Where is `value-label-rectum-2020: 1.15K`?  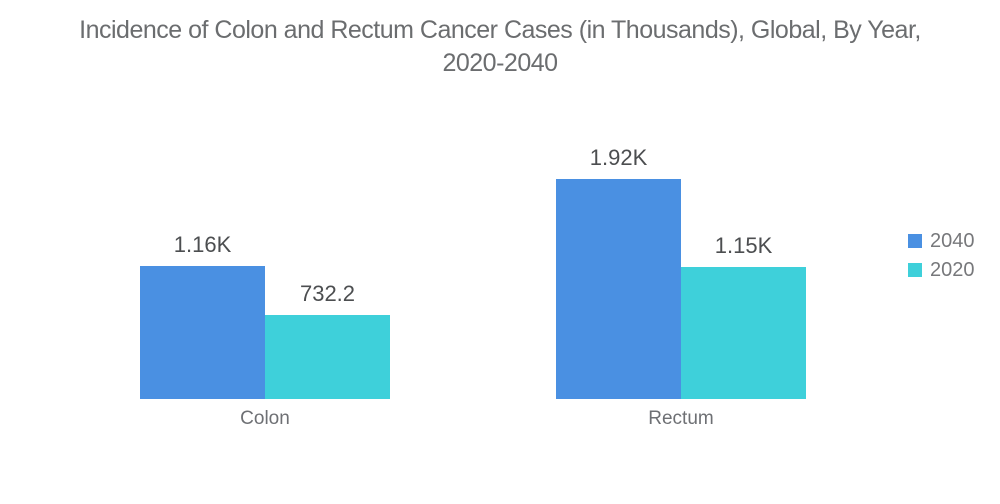
value-label-rectum-2020: 1.15K is located at coordinates (743, 245).